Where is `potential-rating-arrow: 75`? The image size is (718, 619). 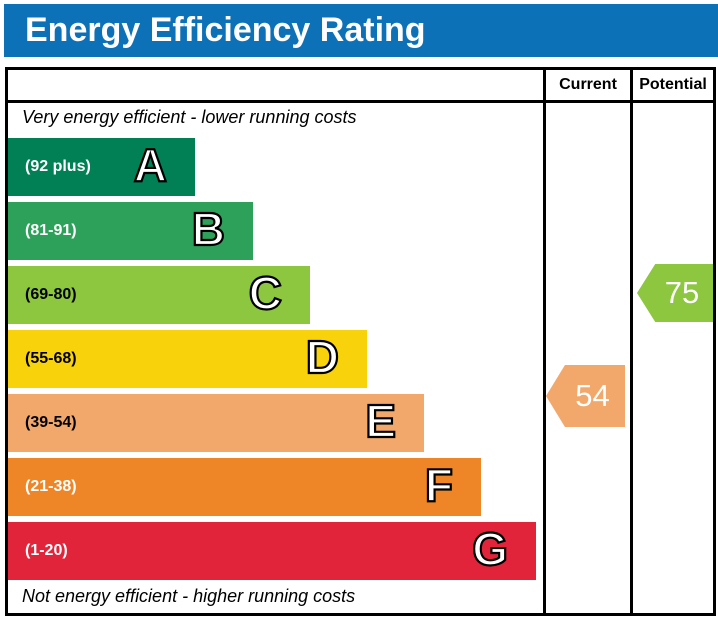 potential-rating-arrow: 75 is located at coordinates (675, 293).